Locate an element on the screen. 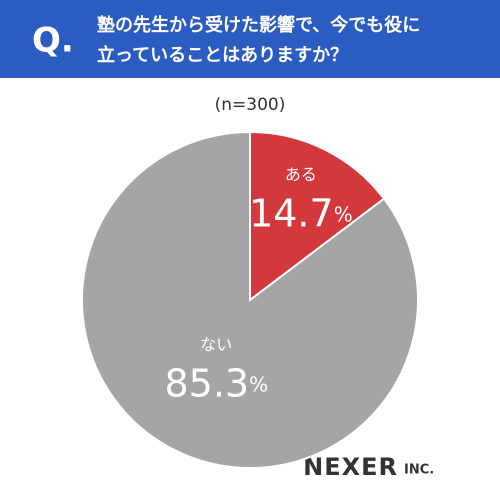 Image resolution: width=500 pixels, height=500 pixels. slice-category: ある is located at coordinates (301, 174).